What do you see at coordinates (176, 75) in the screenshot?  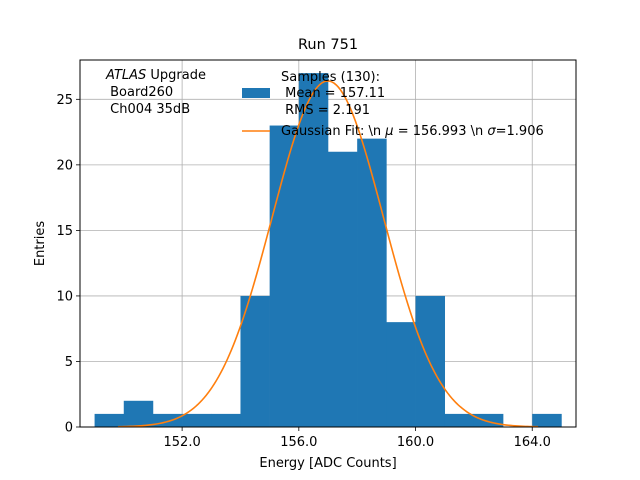 I see `annotation-upgrade-word: Upgrade` at bounding box center [176, 75].